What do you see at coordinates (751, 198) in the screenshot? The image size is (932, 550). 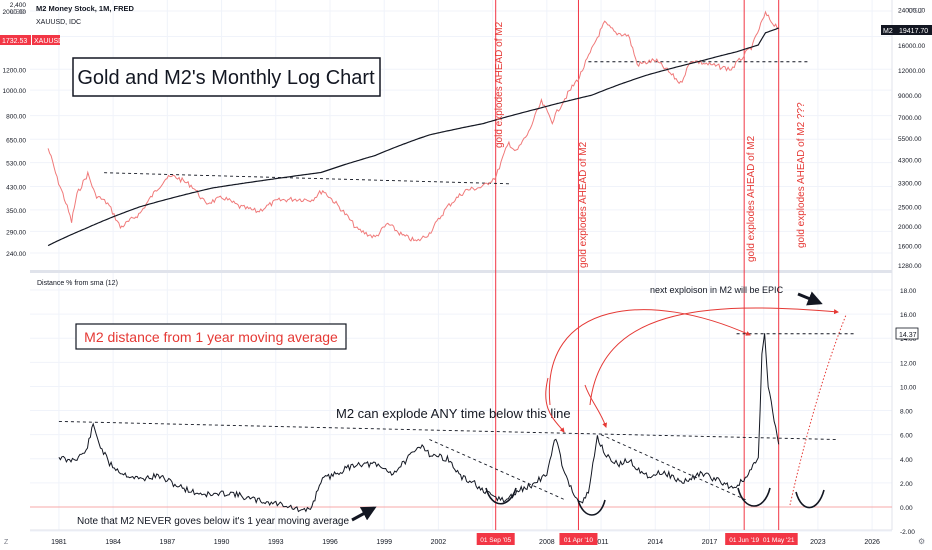 I see `vertical-note-3: gold explodes AHEAD of M2` at bounding box center [751, 198].